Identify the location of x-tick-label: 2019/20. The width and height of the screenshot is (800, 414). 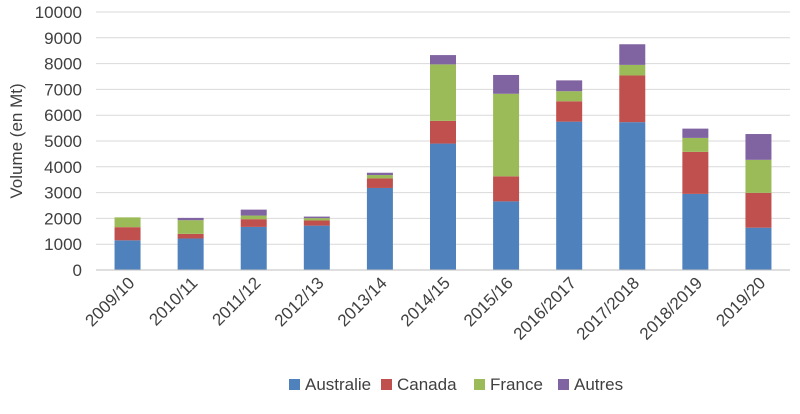
(740, 301).